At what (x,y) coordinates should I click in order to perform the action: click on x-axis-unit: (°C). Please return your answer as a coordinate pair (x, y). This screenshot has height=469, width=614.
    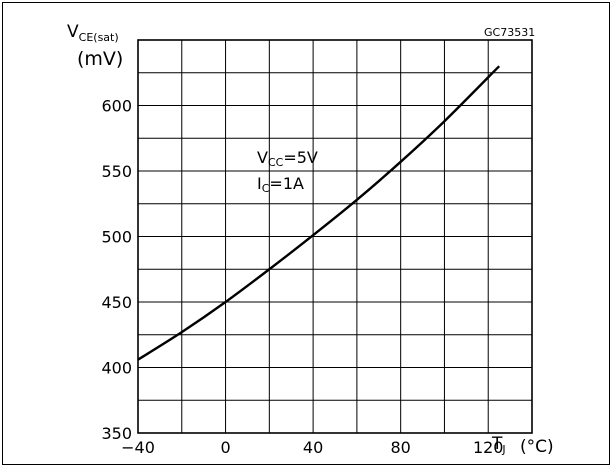
    Looking at the image, I should click on (537, 447).